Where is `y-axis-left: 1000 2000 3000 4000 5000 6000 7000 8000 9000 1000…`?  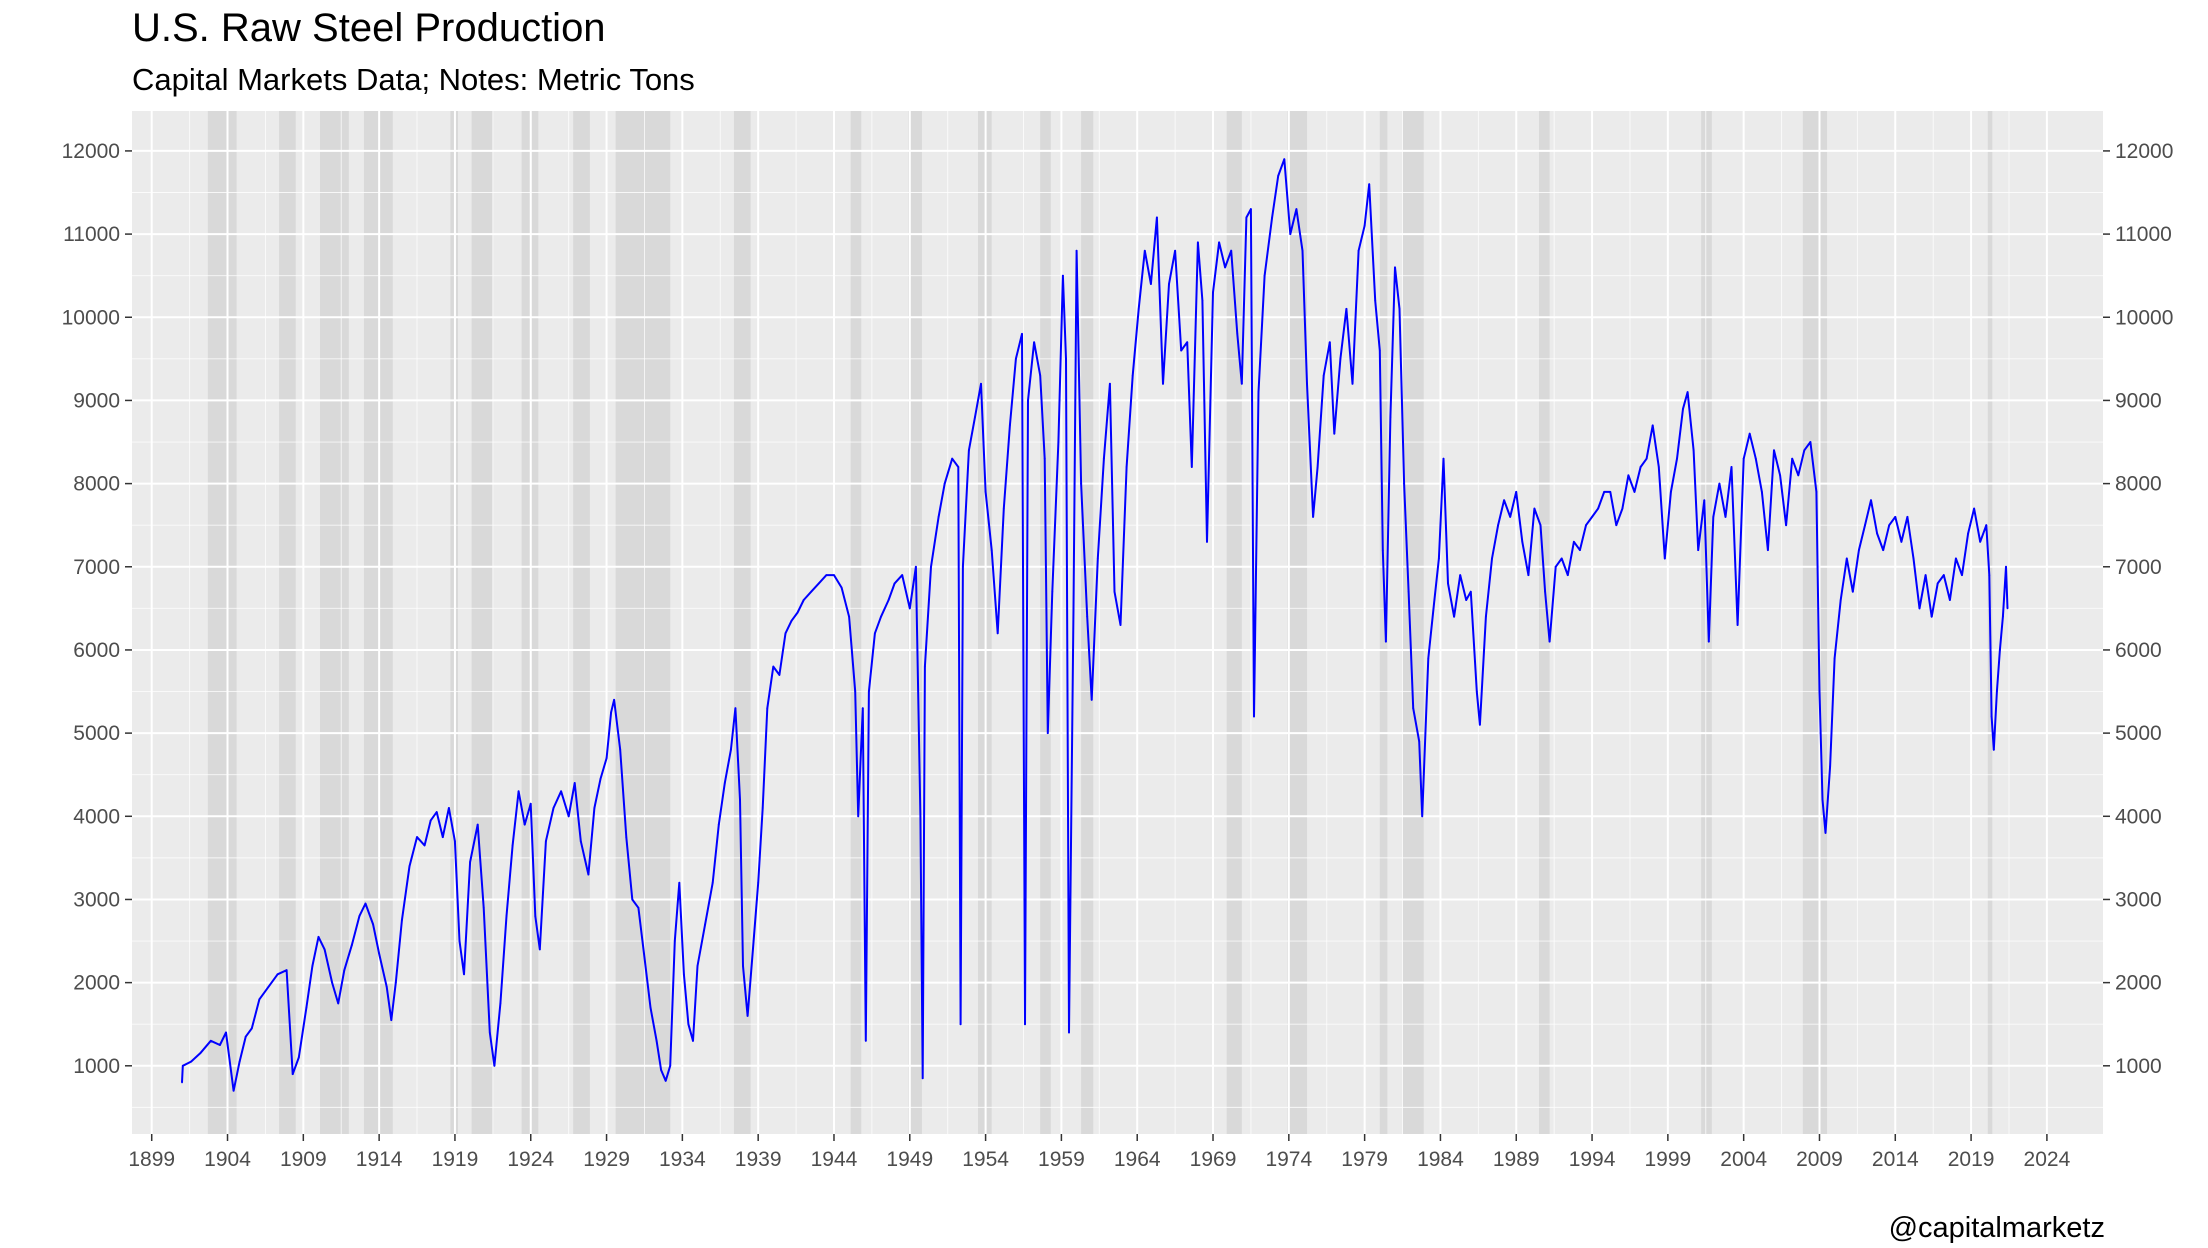 y-axis-left: 1000 2000 3000 4000 5000 6000 7000 8000 9000 1000… is located at coordinates (97, 609).